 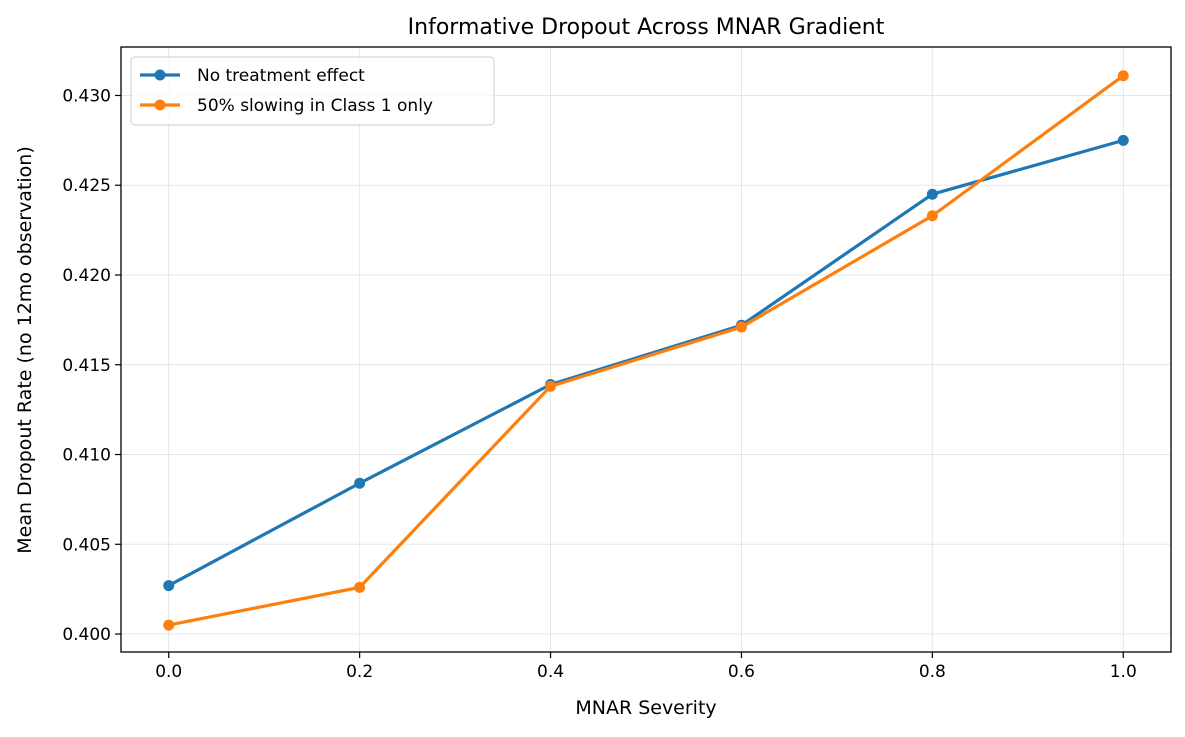 What do you see at coordinates (86, 545) in the screenshot?
I see `y-tick-label: 0.405` at bounding box center [86, 545].